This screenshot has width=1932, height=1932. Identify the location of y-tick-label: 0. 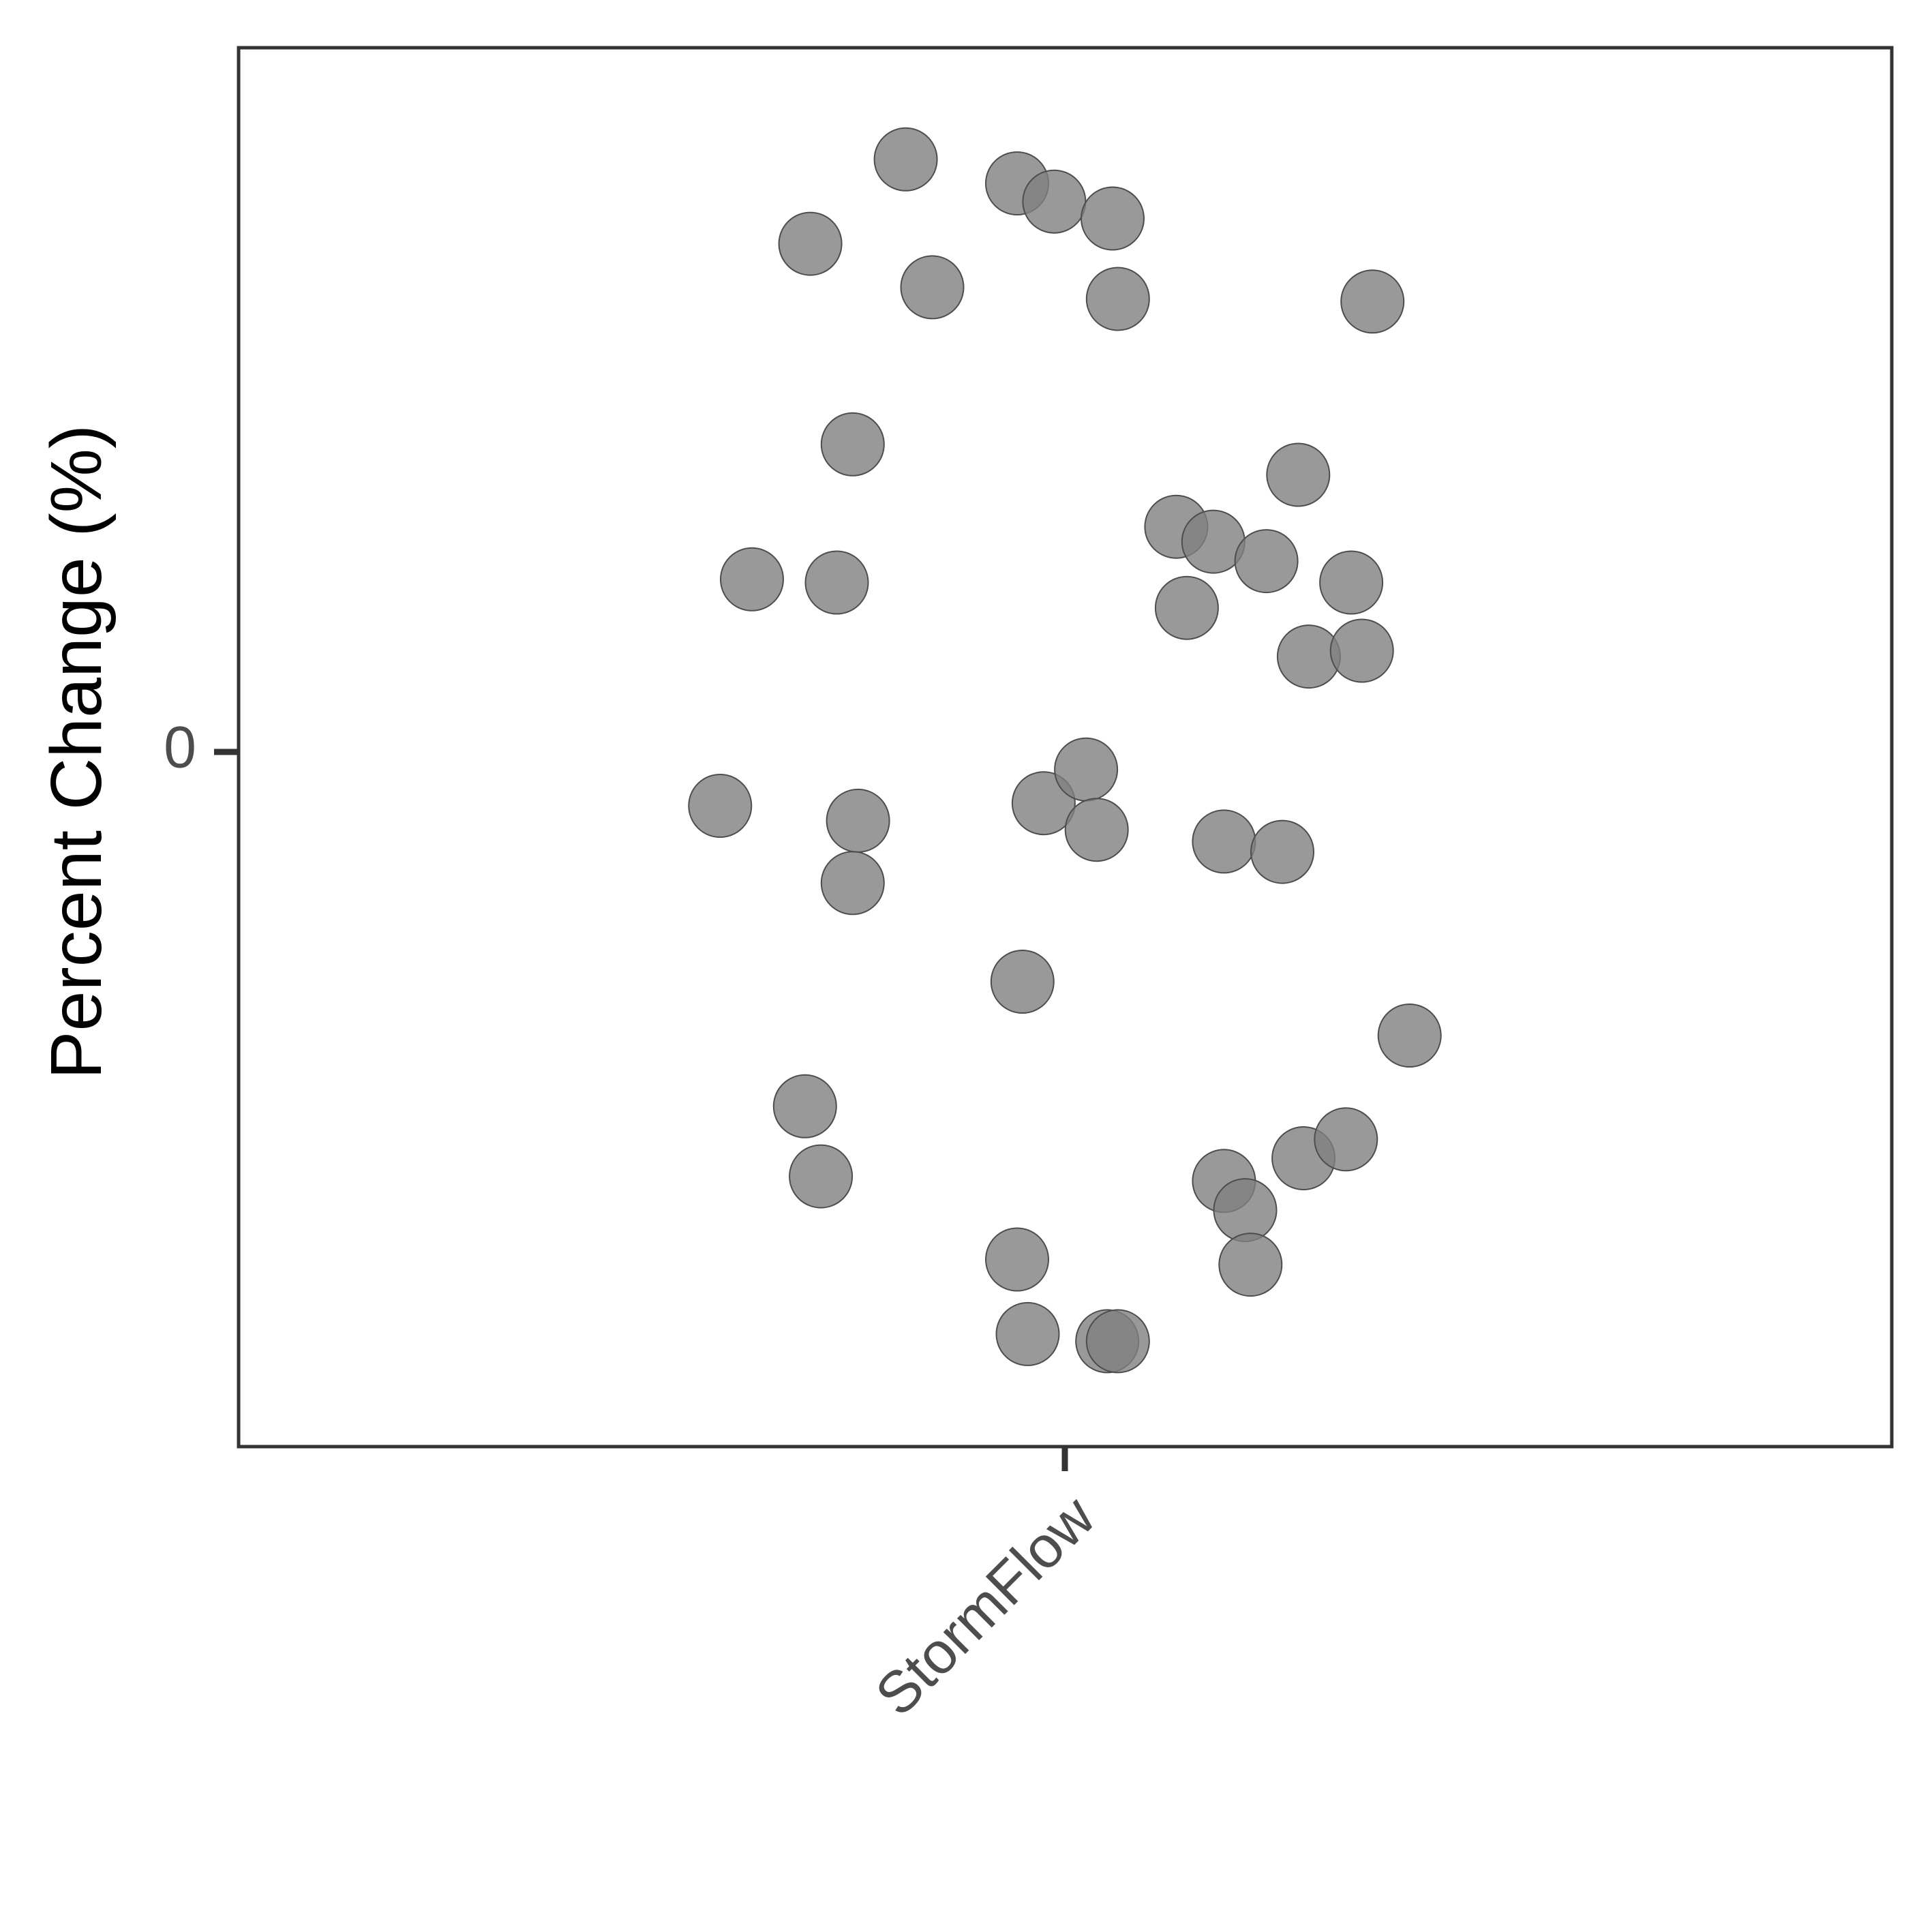
(180, 748).